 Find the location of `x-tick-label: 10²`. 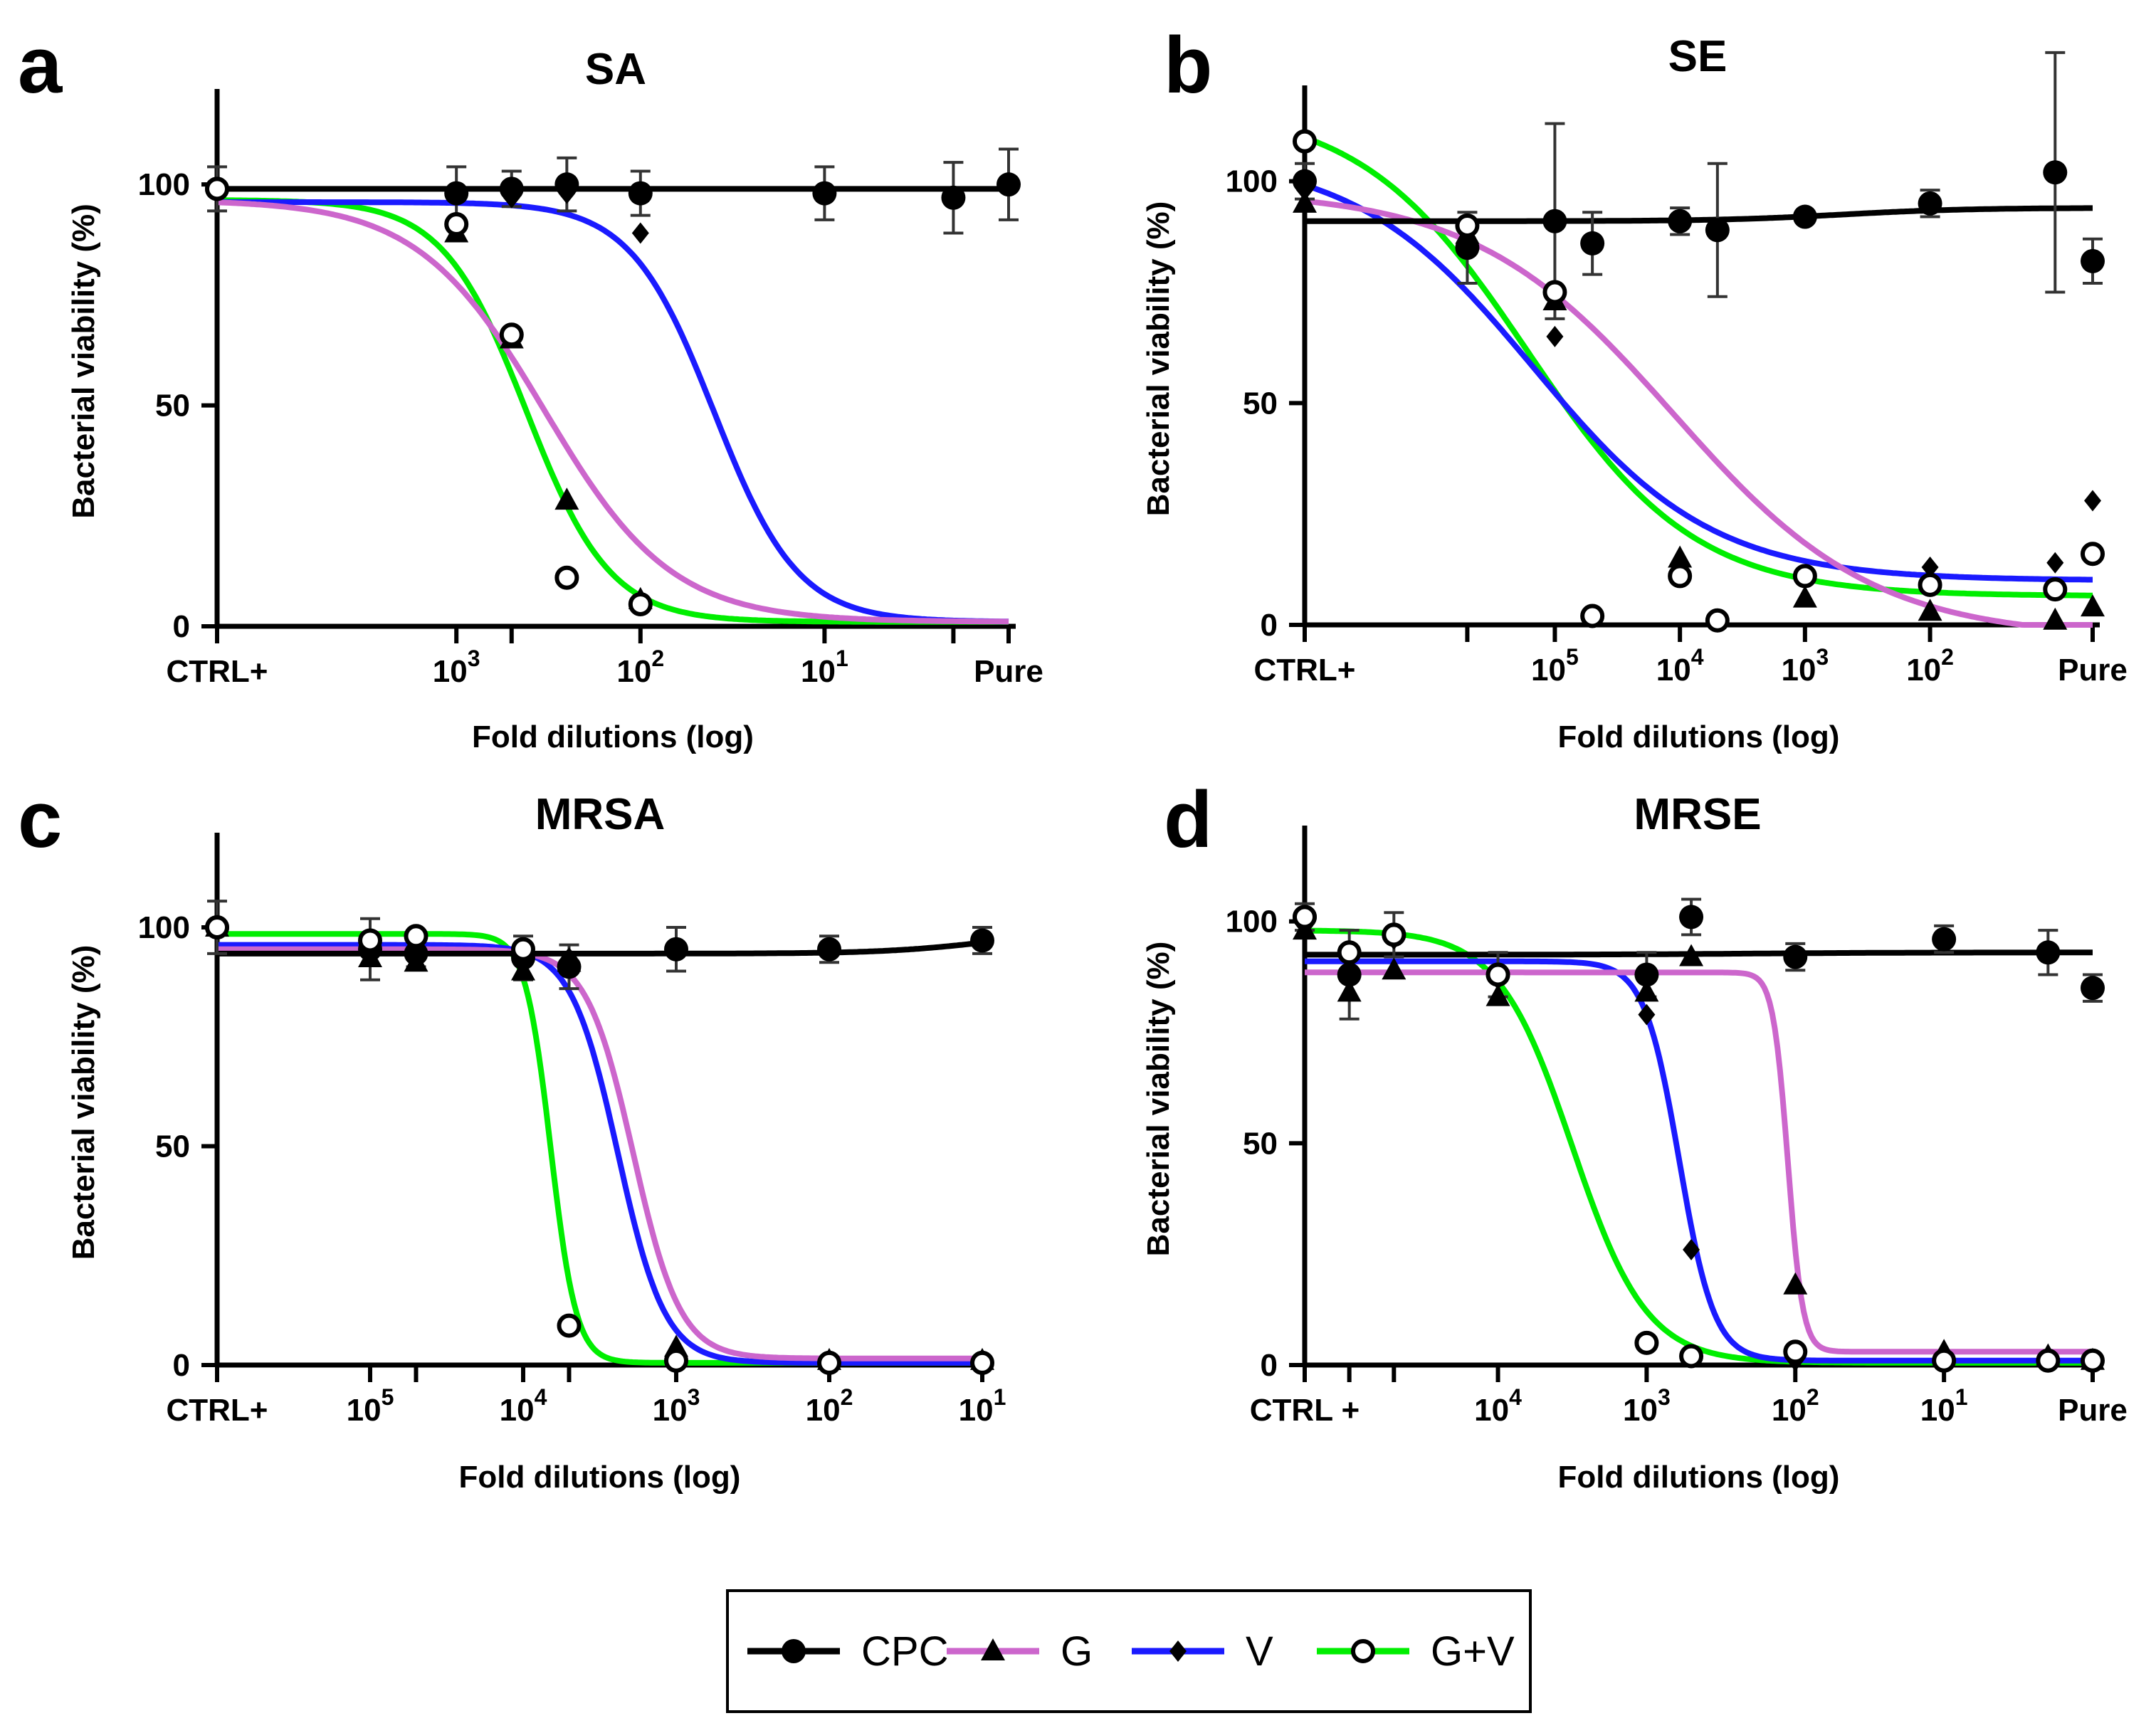

x-tick-label: 10² is located at coordinates (640, 667).